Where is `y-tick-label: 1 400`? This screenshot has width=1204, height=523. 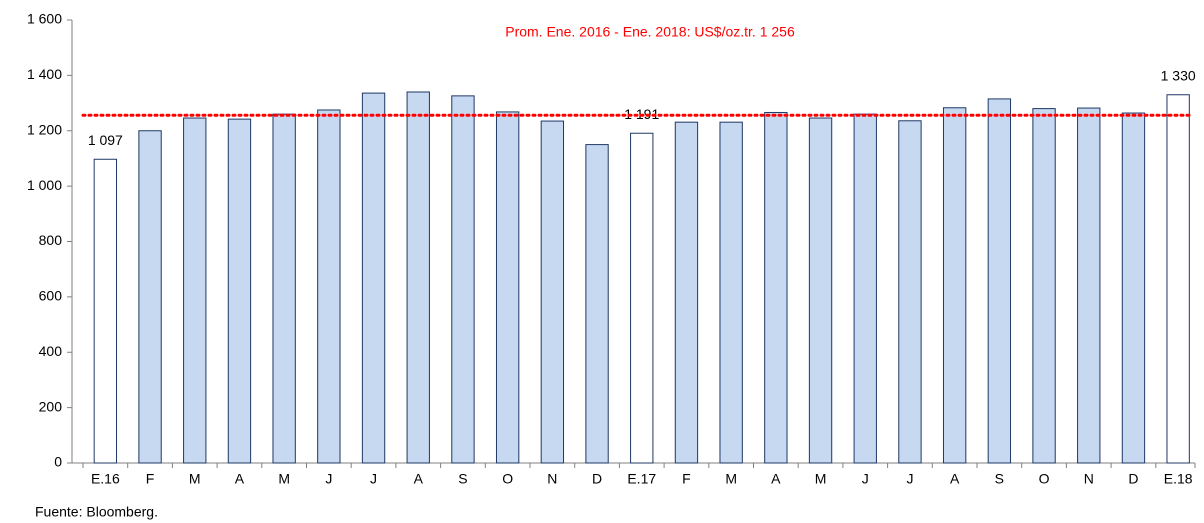 y-tick-label: 1 400 is located at coordinates (44, 74).